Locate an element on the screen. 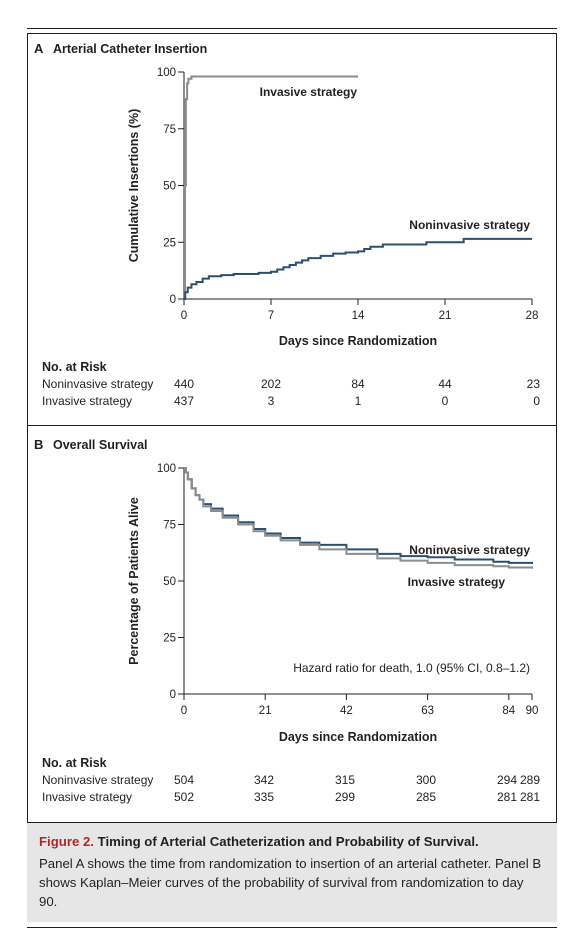 This screenshot has height=946, width=574. risk-count: 342 is located at coordinates (264, 780).